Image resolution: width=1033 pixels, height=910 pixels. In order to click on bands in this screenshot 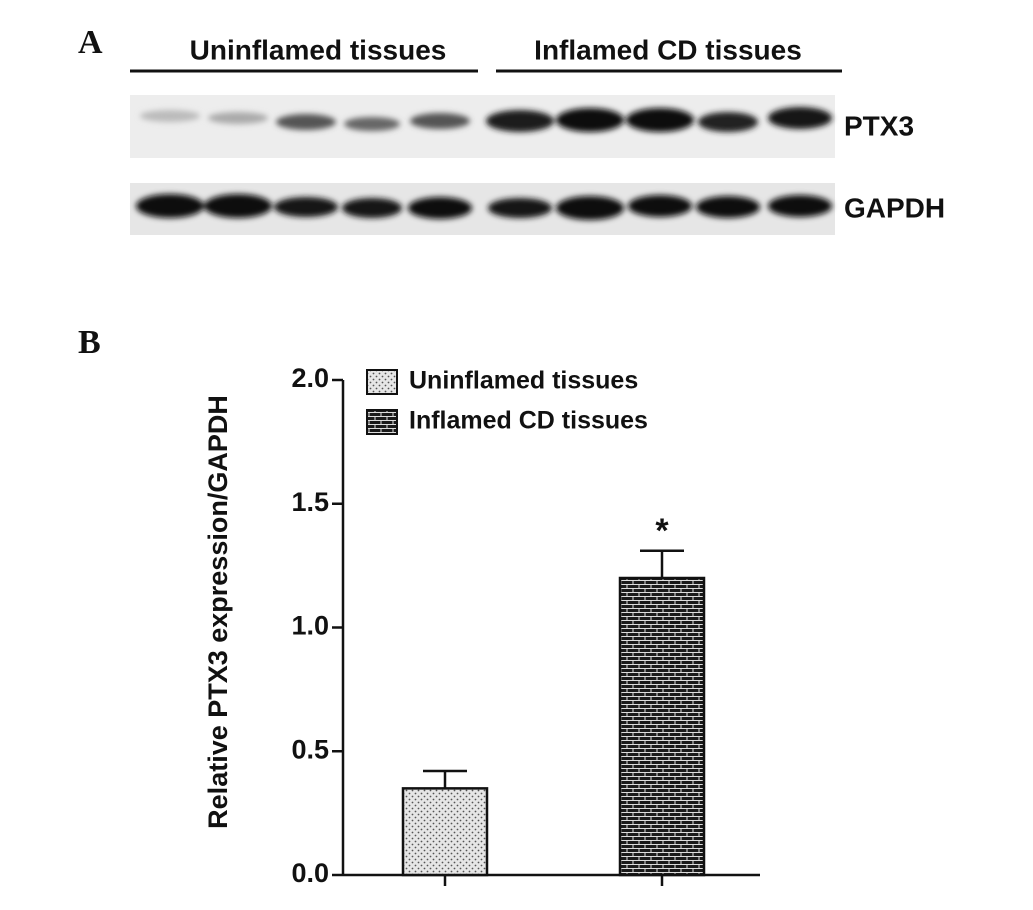, I will do `click(484, 163)`.